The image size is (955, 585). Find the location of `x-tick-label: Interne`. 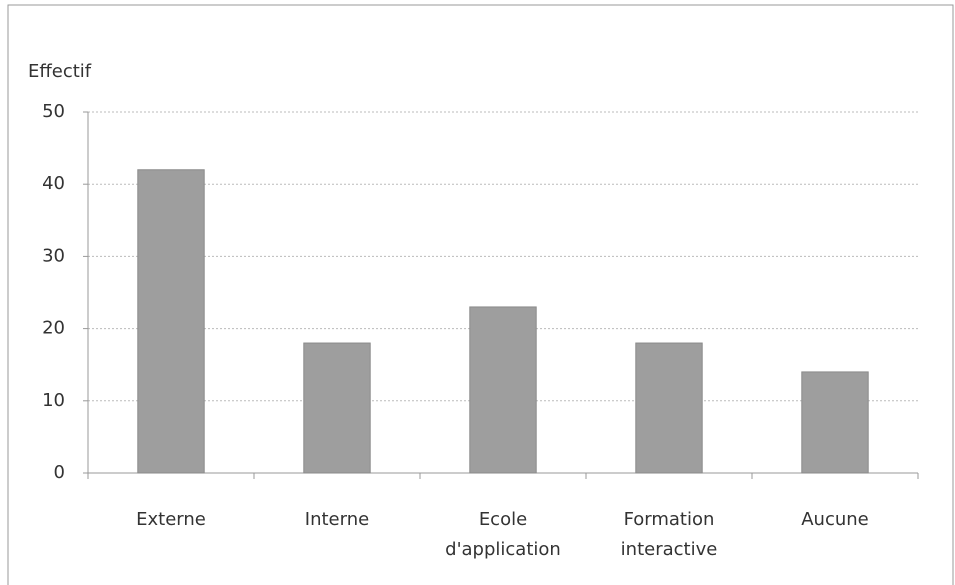

x-tick-label: Interne is located at coordinates (337, 519).